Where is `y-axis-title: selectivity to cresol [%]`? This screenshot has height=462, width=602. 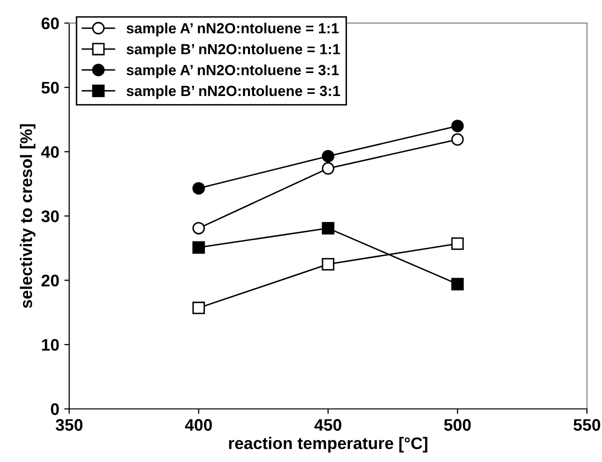
y-axis-title: selectivity to cresol [%] is located at coordinates (28, 216).